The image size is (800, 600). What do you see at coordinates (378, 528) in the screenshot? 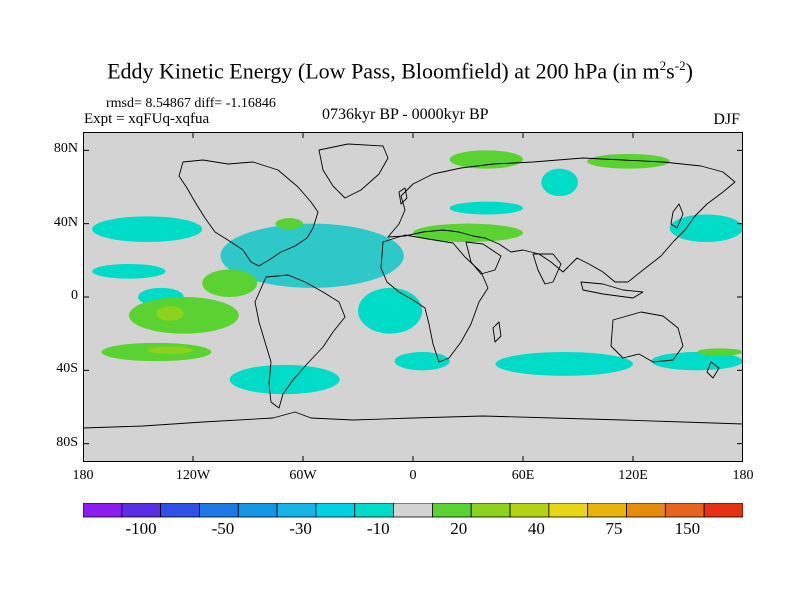
I see `colorbar-label: -10` at bounding box center [378, 528].